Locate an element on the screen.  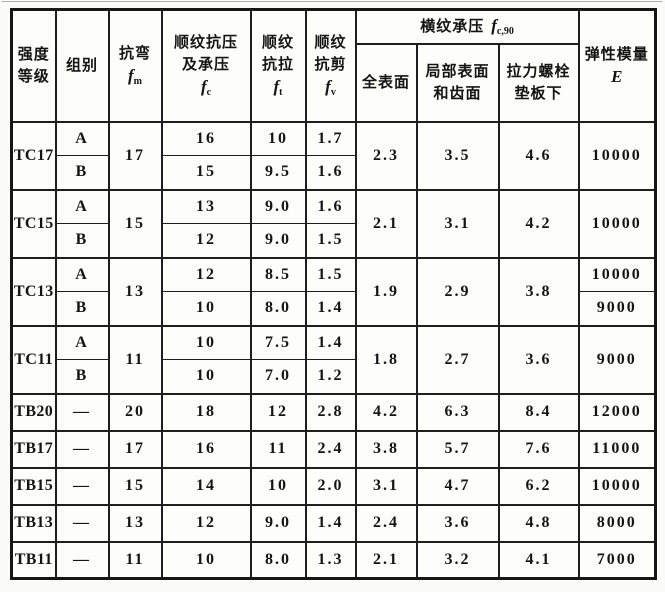
header-tension-parallel: 顺纹 抗拉 ft is located at coordinates (278, 66).